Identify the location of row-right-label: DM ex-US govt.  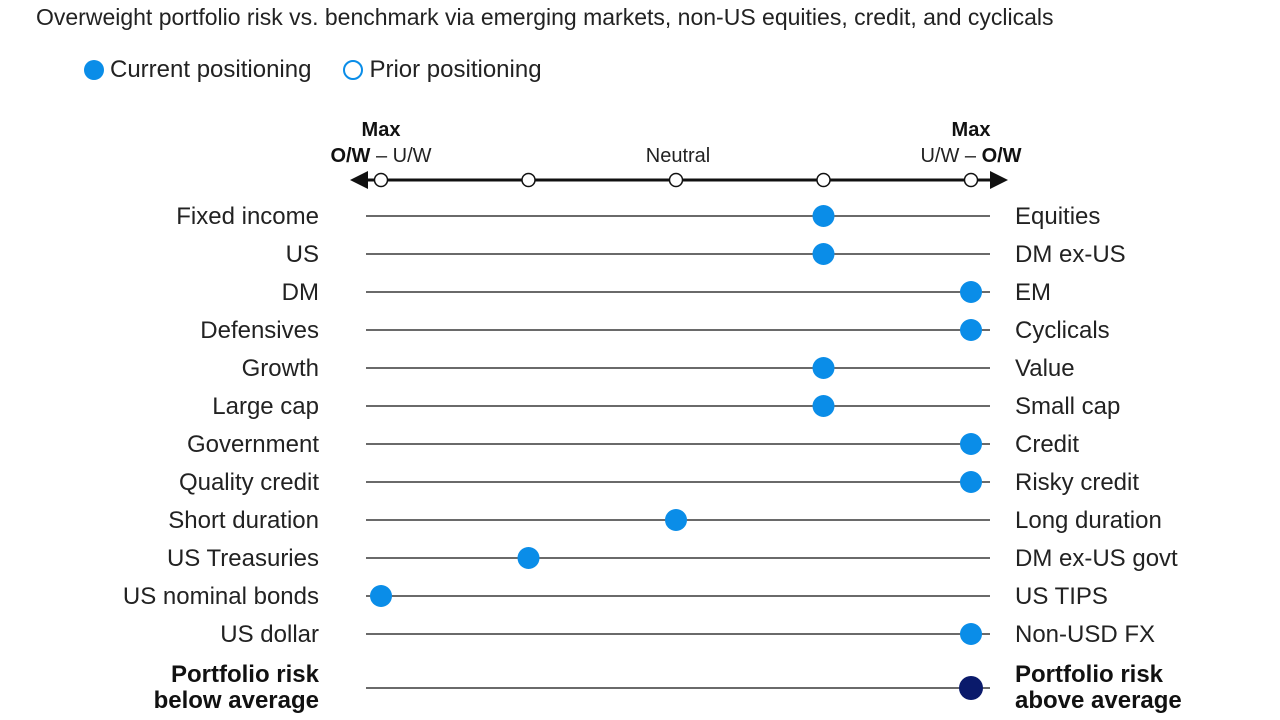
(1096, 558).